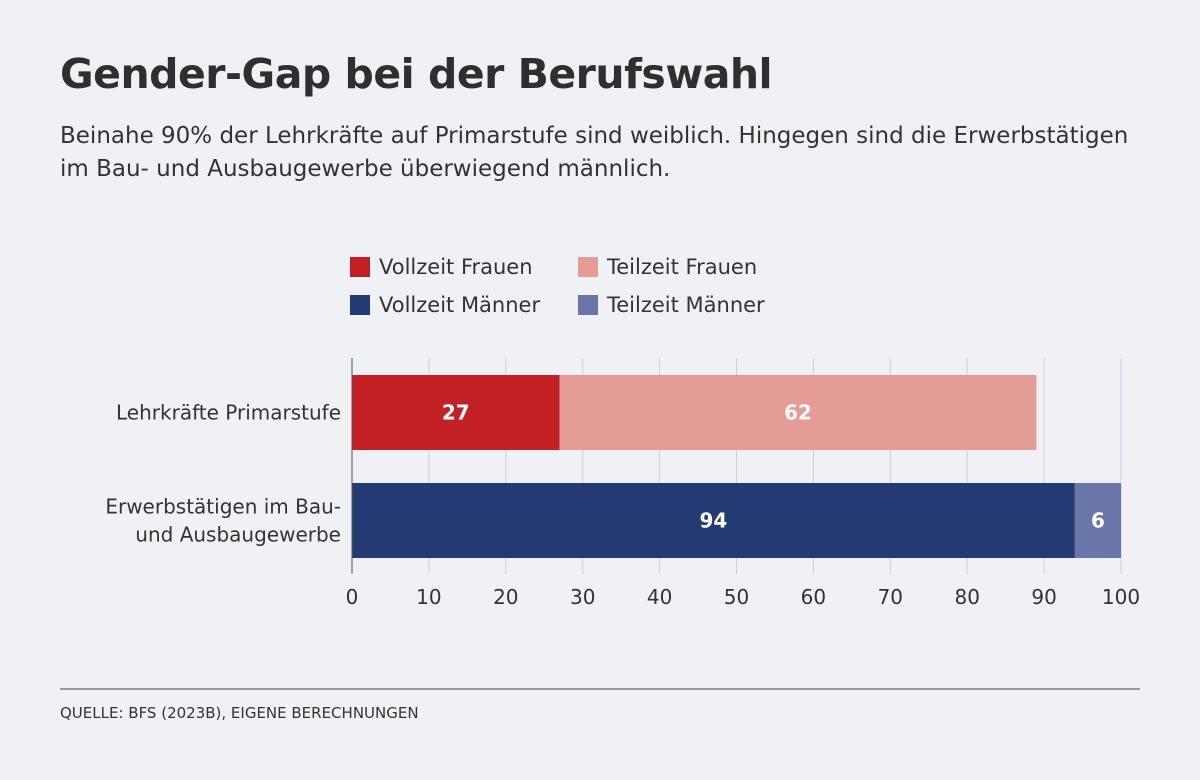  Describe the element at coordinates (1043, 597) in the screenshot. I see `x-tick-label: 90` at that location.